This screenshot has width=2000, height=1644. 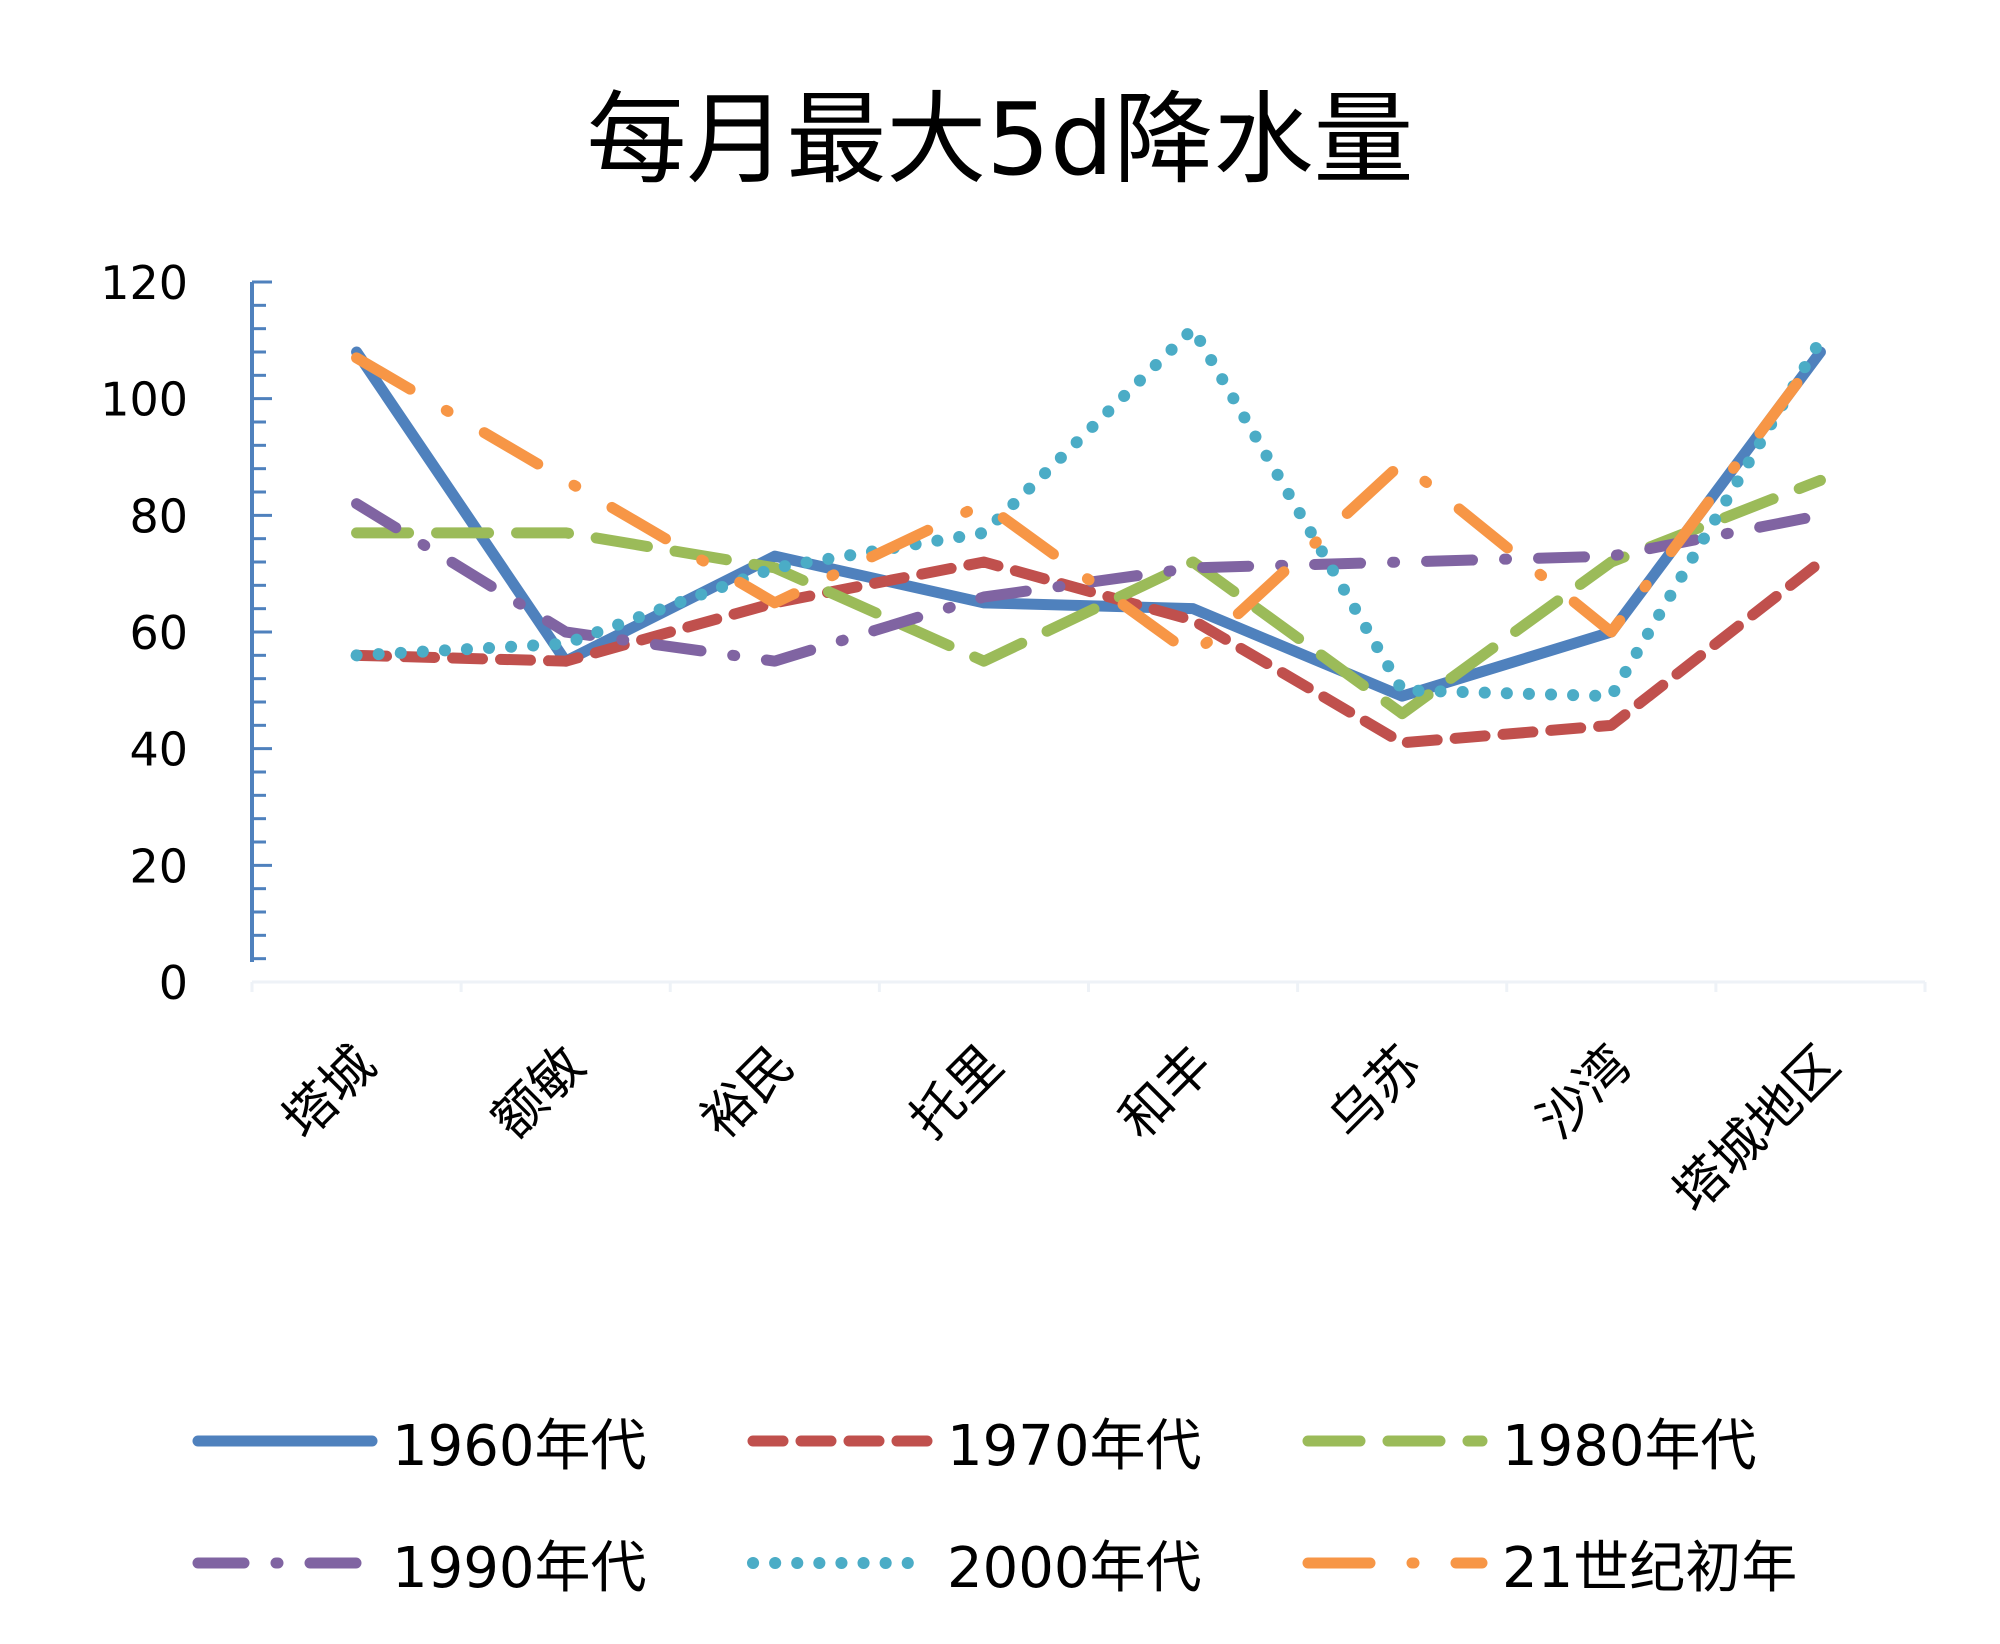 What do you see at coordinates (519, 1446) in the screenshot?
I see `legend-label: 1960年代` at bounding box center [519, 1446].